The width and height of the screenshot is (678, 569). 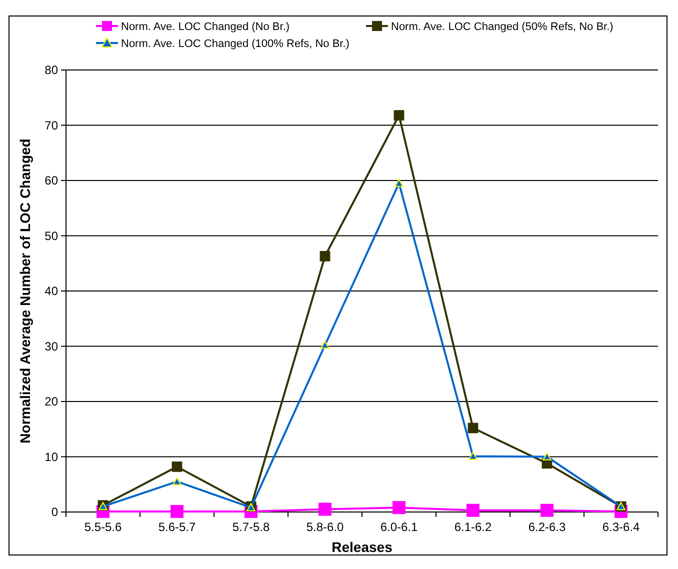 I want to click on x-tick-label: 5.8-6.0, so click(x=325, y=527).